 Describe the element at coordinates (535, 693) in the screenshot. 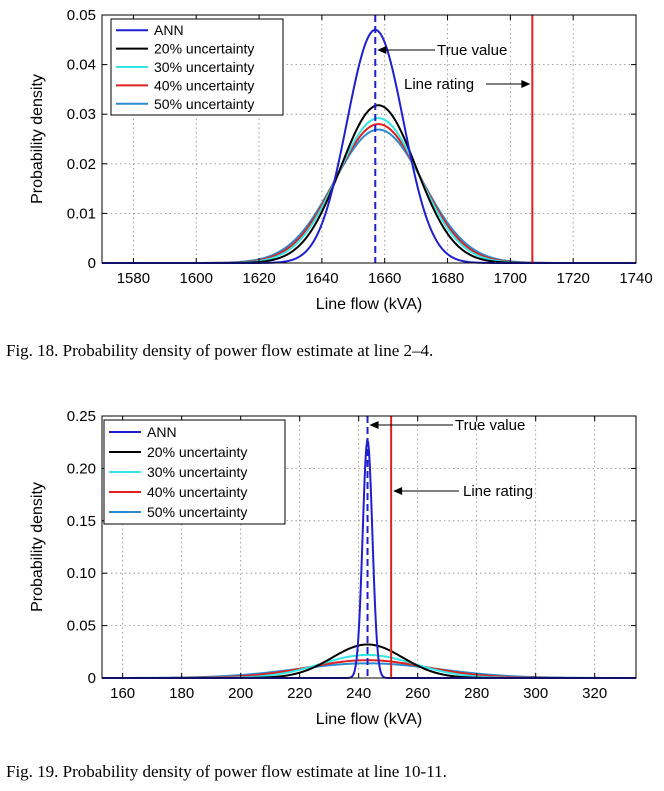

I see `x-tick-label: 300` at that location.